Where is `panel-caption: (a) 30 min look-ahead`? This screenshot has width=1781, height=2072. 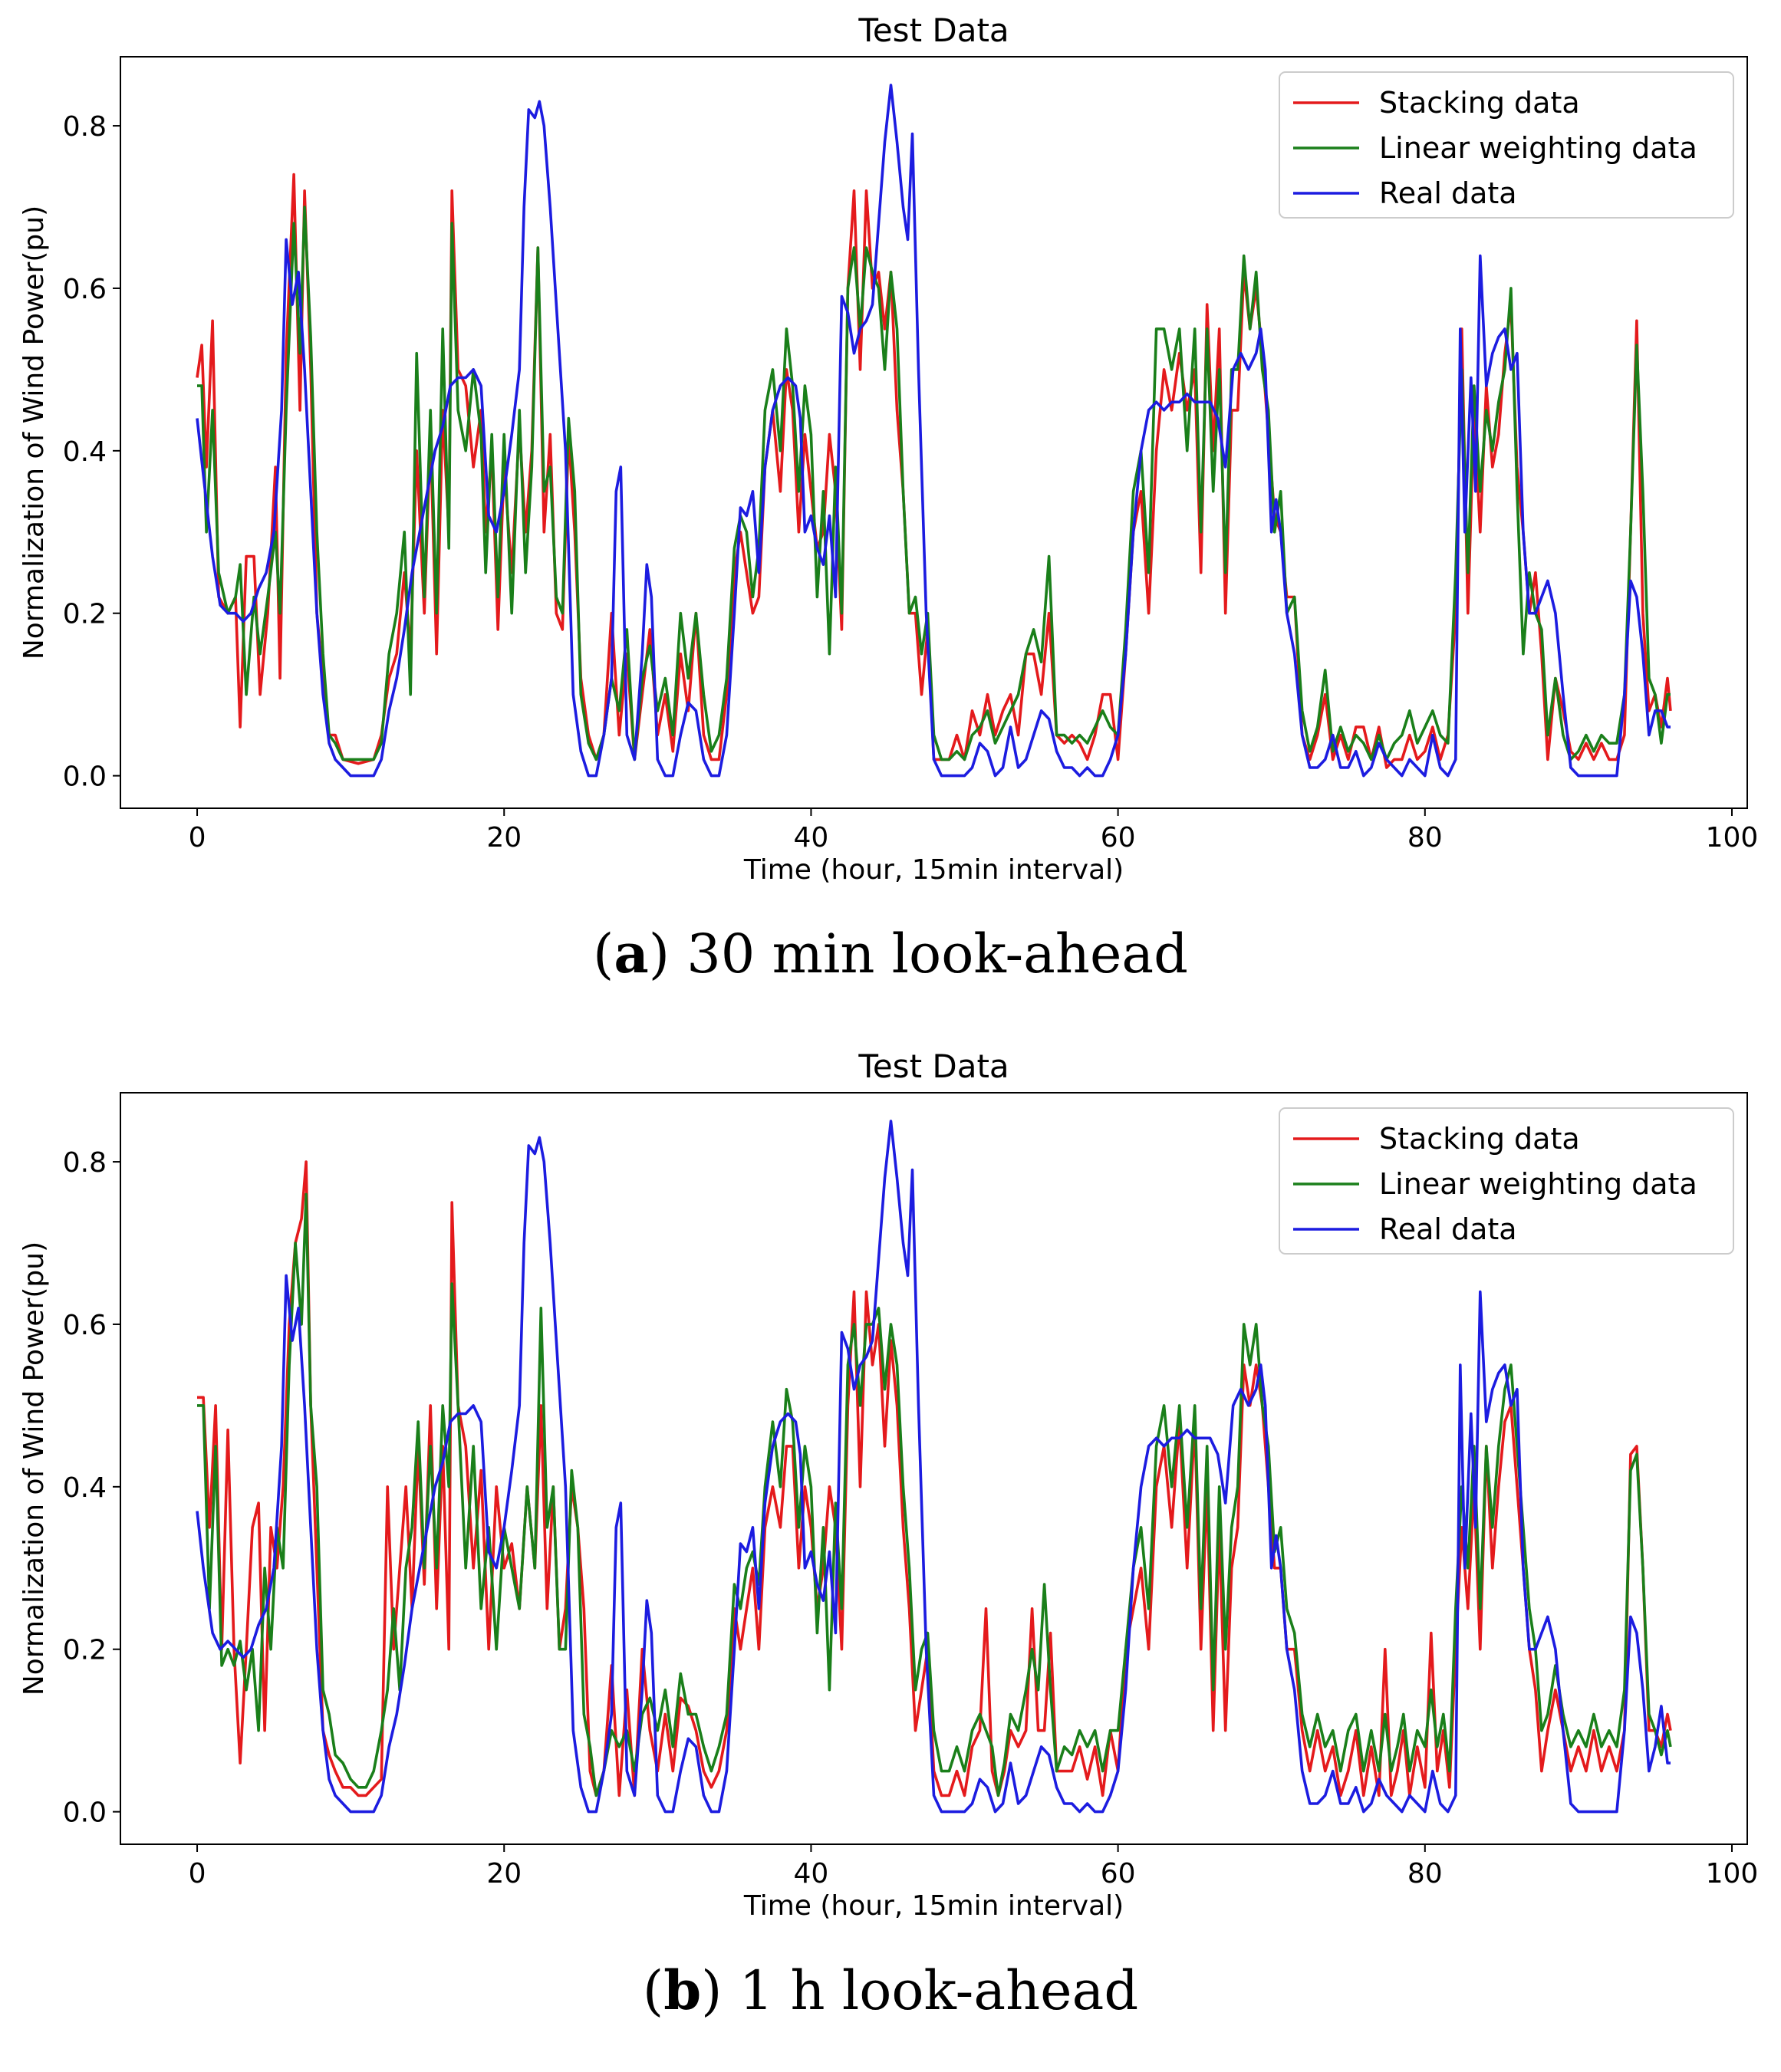 panel-caption: (a) 30 min look-ahead is located at coordinates (891, 953).